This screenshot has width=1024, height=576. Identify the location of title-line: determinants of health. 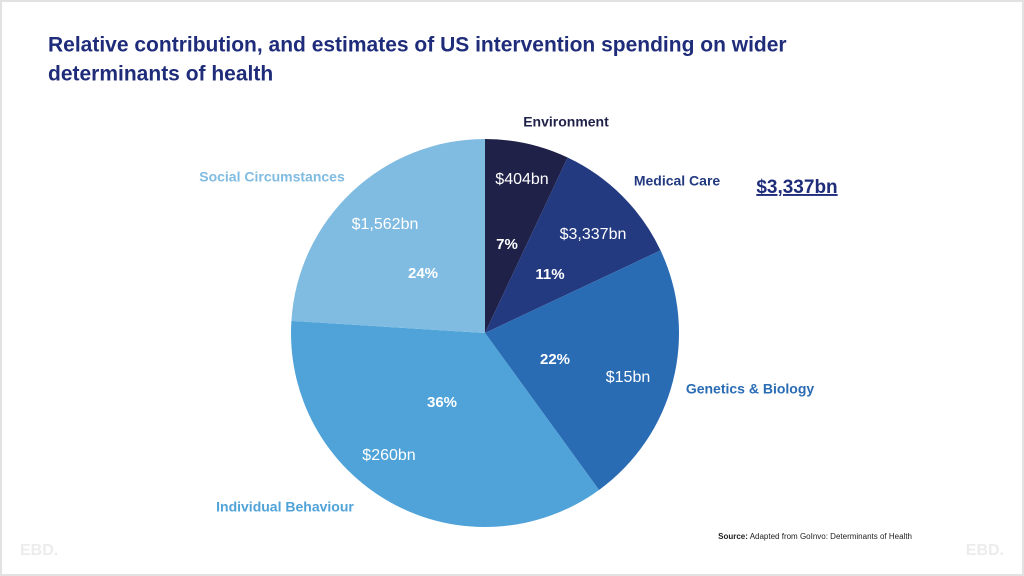
(160, 74).